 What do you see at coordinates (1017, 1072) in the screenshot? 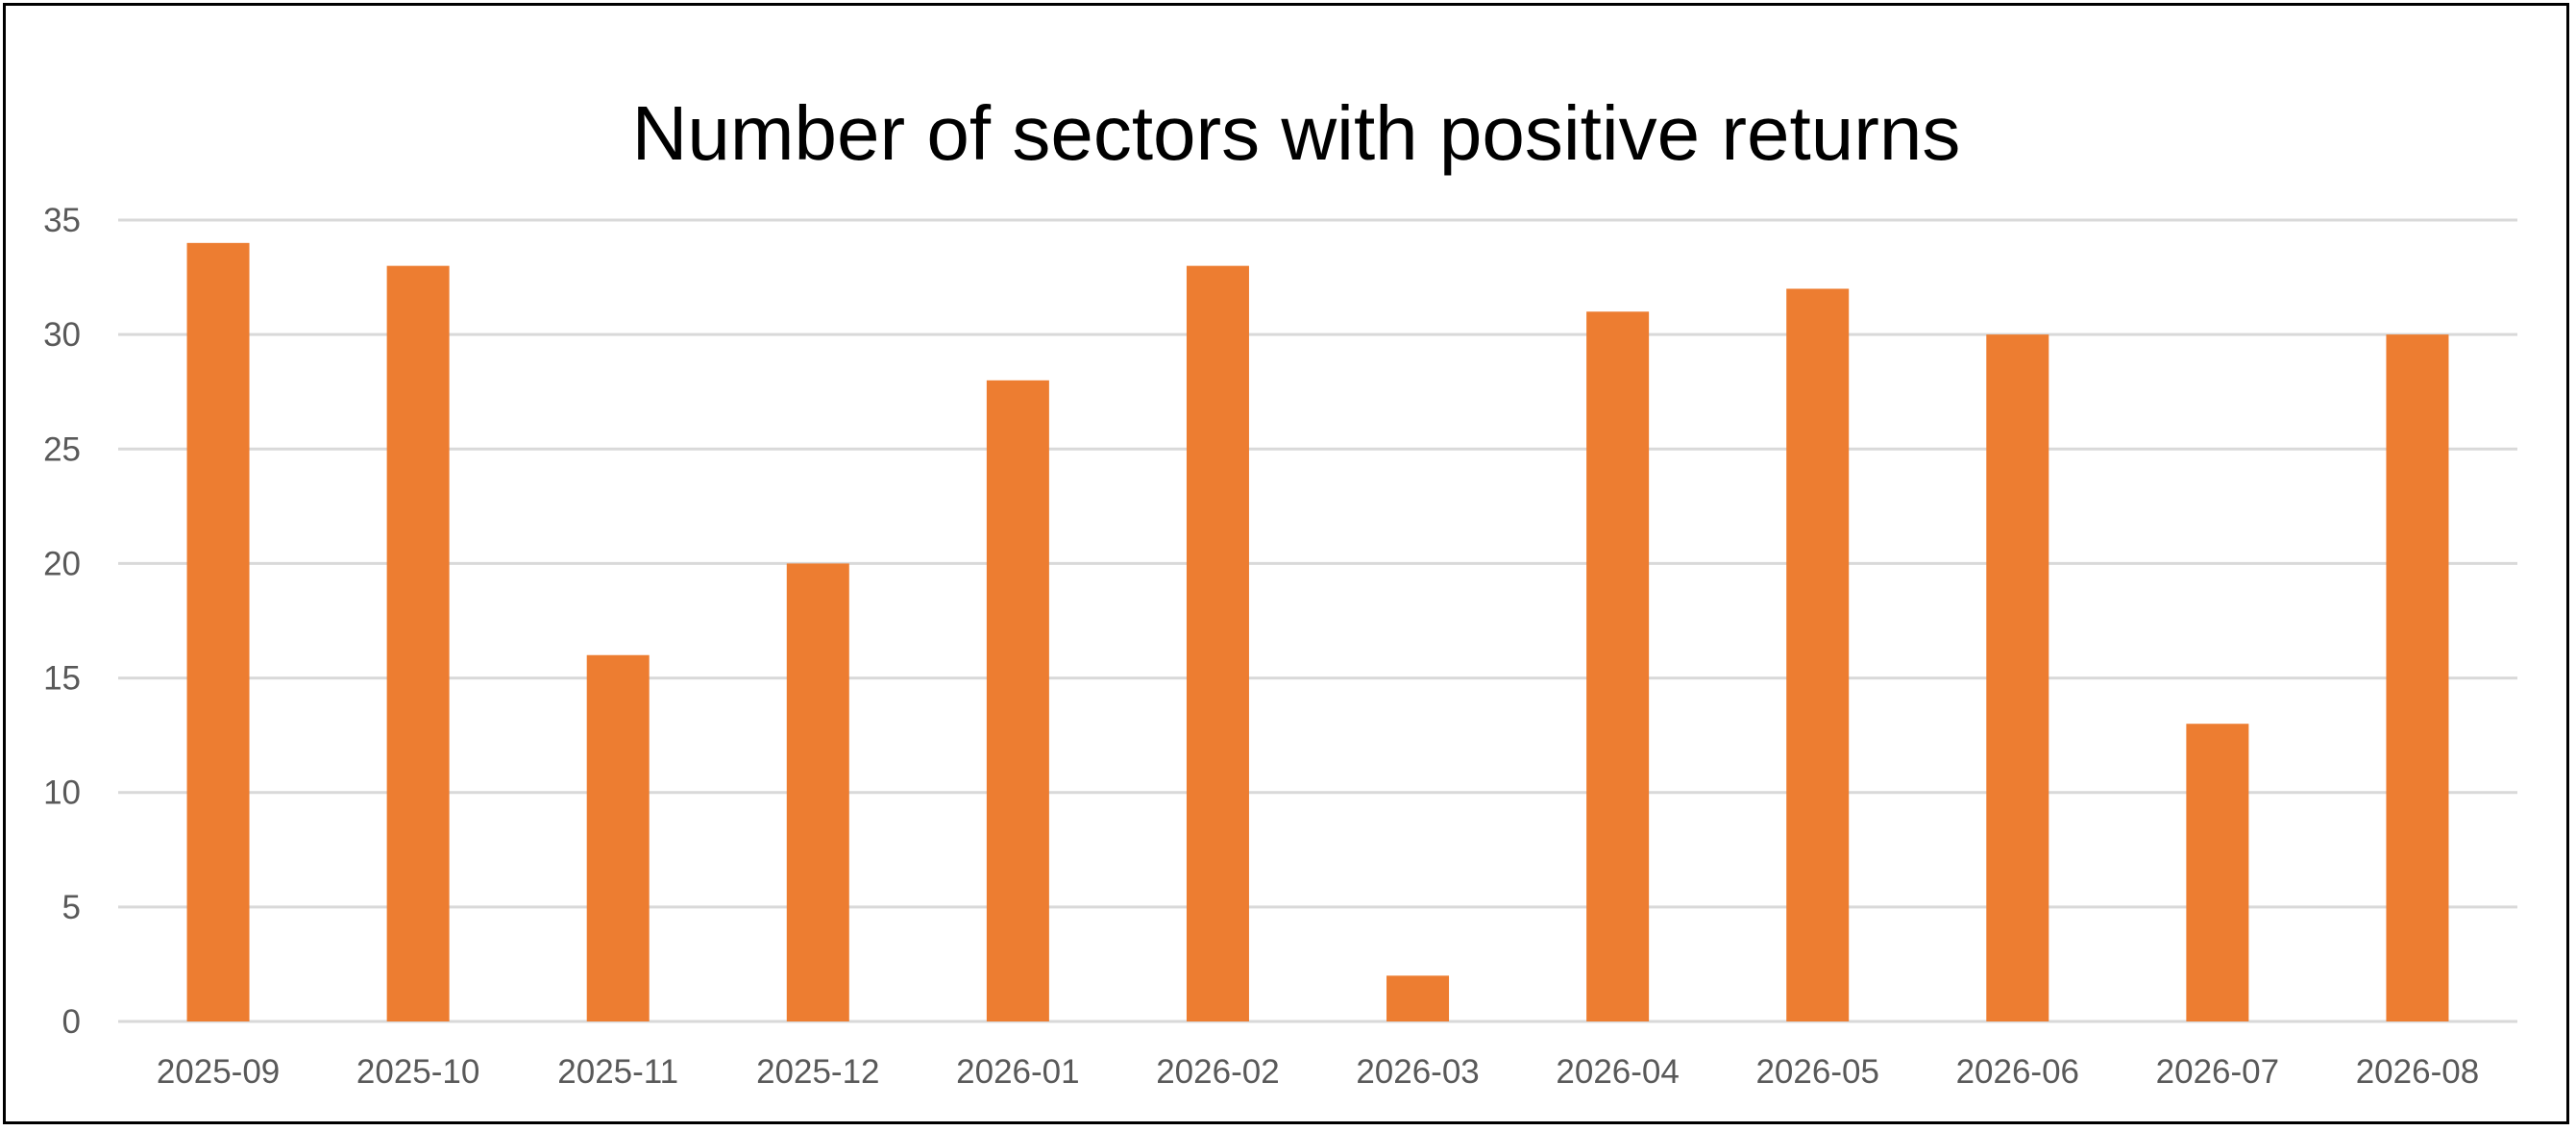
I see `x-tick-label: 2026-01` at bounding box center [1017, 1072].